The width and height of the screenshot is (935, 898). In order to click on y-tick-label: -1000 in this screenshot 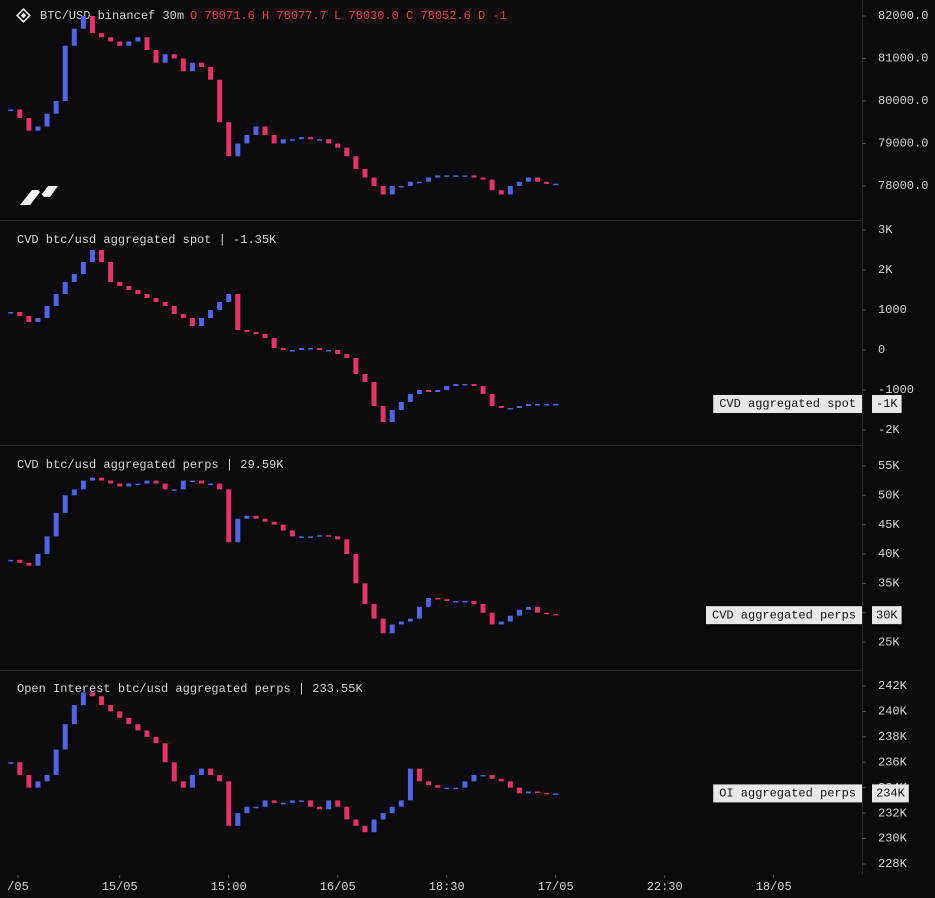, I will do `click(896, 390)`.